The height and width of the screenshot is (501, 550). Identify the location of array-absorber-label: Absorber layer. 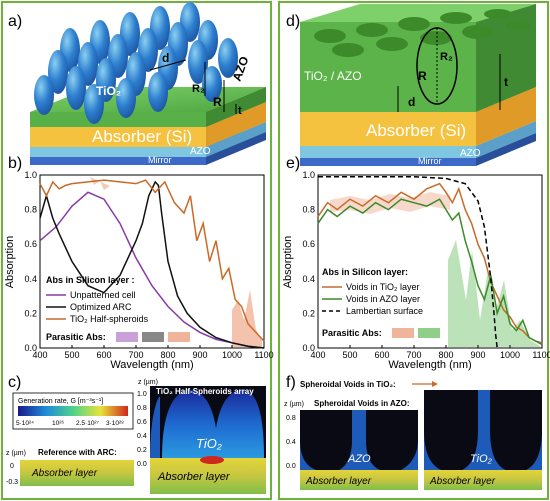
(194, 477).